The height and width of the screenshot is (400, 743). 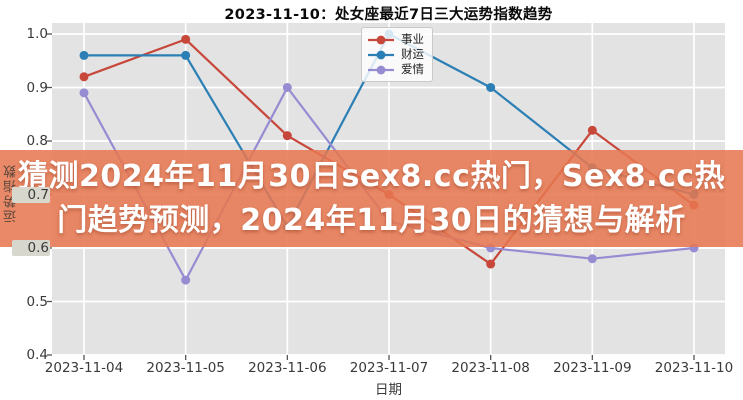 I want to click on chart-title: 2023-11-10：处女座最近7日三大运势指数趋势, so click(x=388, y=15).